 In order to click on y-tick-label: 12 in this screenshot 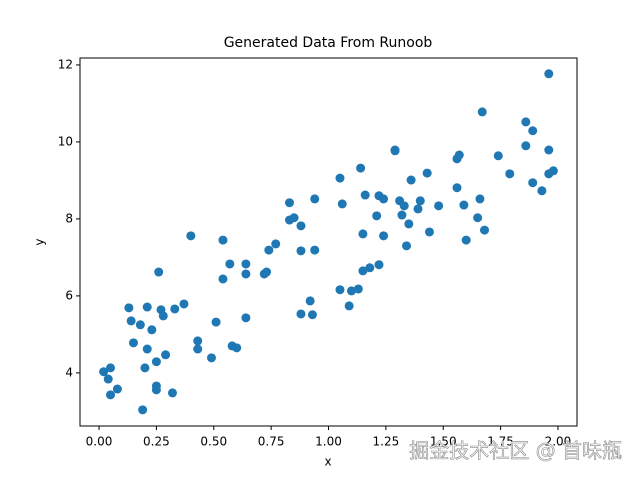, I will do `click(65, 64)`.